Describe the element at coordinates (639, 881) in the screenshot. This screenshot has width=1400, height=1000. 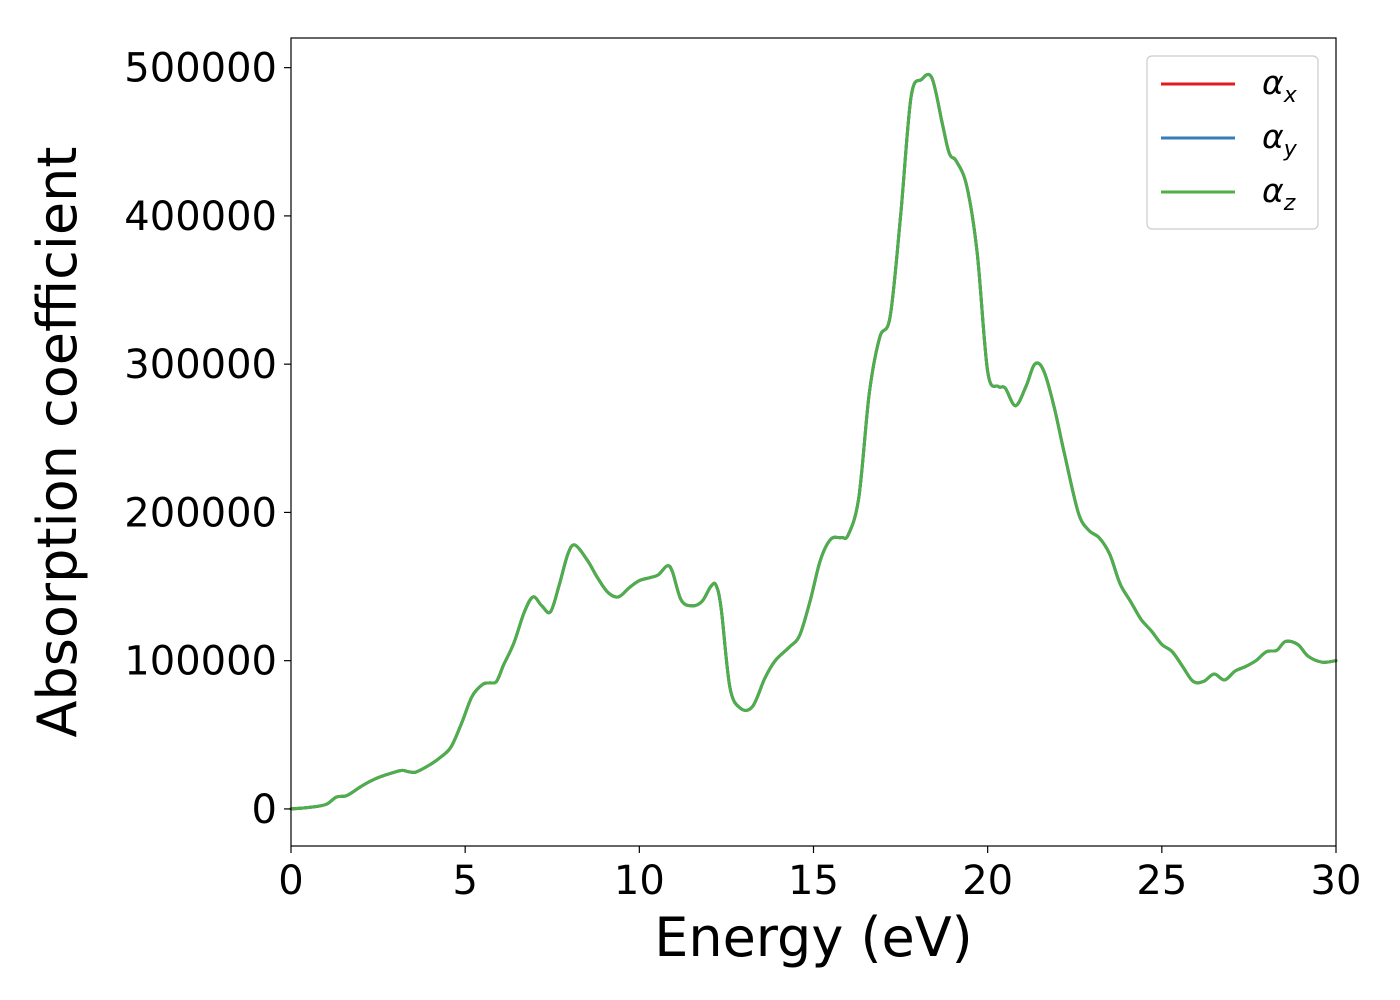
I see `x-tick-label: 10` at that location.